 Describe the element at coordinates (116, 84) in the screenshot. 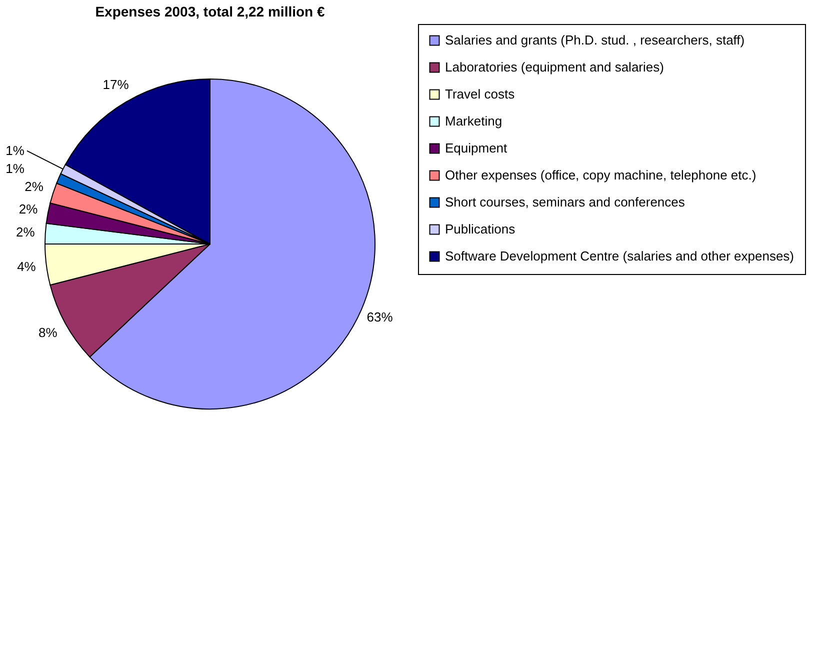

I see `data-label: 17%` at that location.